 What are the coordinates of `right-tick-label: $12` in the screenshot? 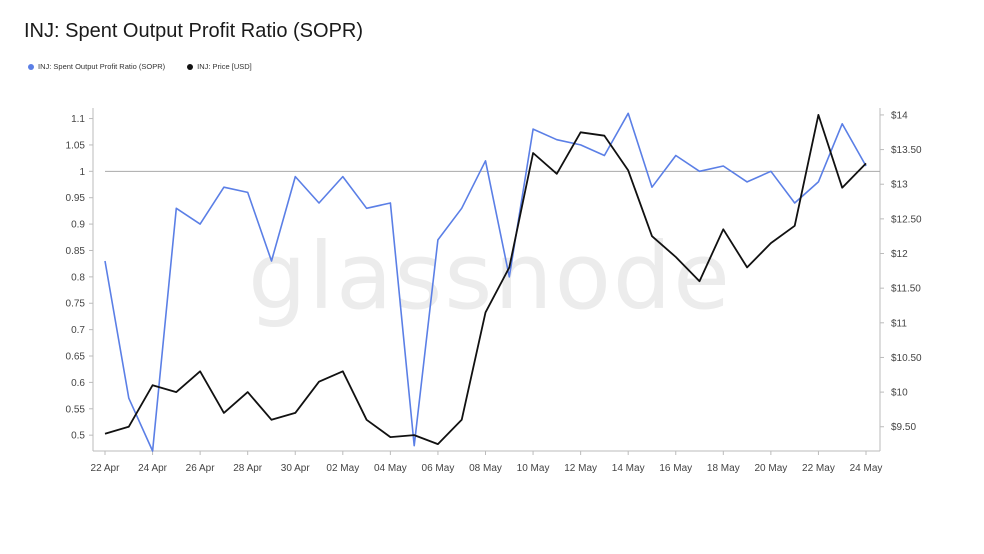 It's located at (899, 254).